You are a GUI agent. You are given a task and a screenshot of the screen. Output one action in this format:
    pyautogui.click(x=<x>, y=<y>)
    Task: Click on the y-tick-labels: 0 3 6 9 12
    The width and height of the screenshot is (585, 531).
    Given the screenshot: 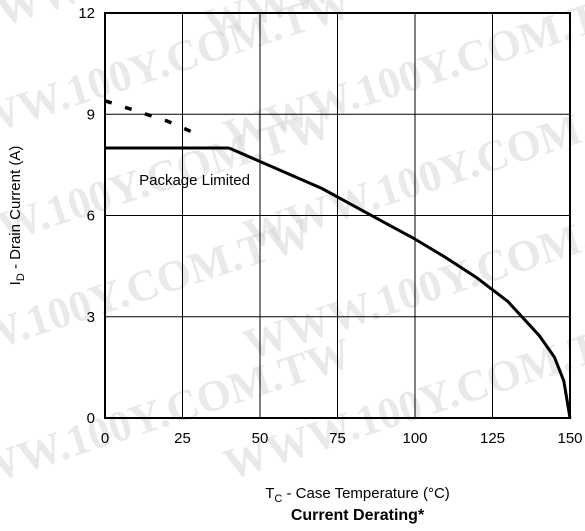 What is the action you would take?
    pyautogui.click(x=86, y=216)
    